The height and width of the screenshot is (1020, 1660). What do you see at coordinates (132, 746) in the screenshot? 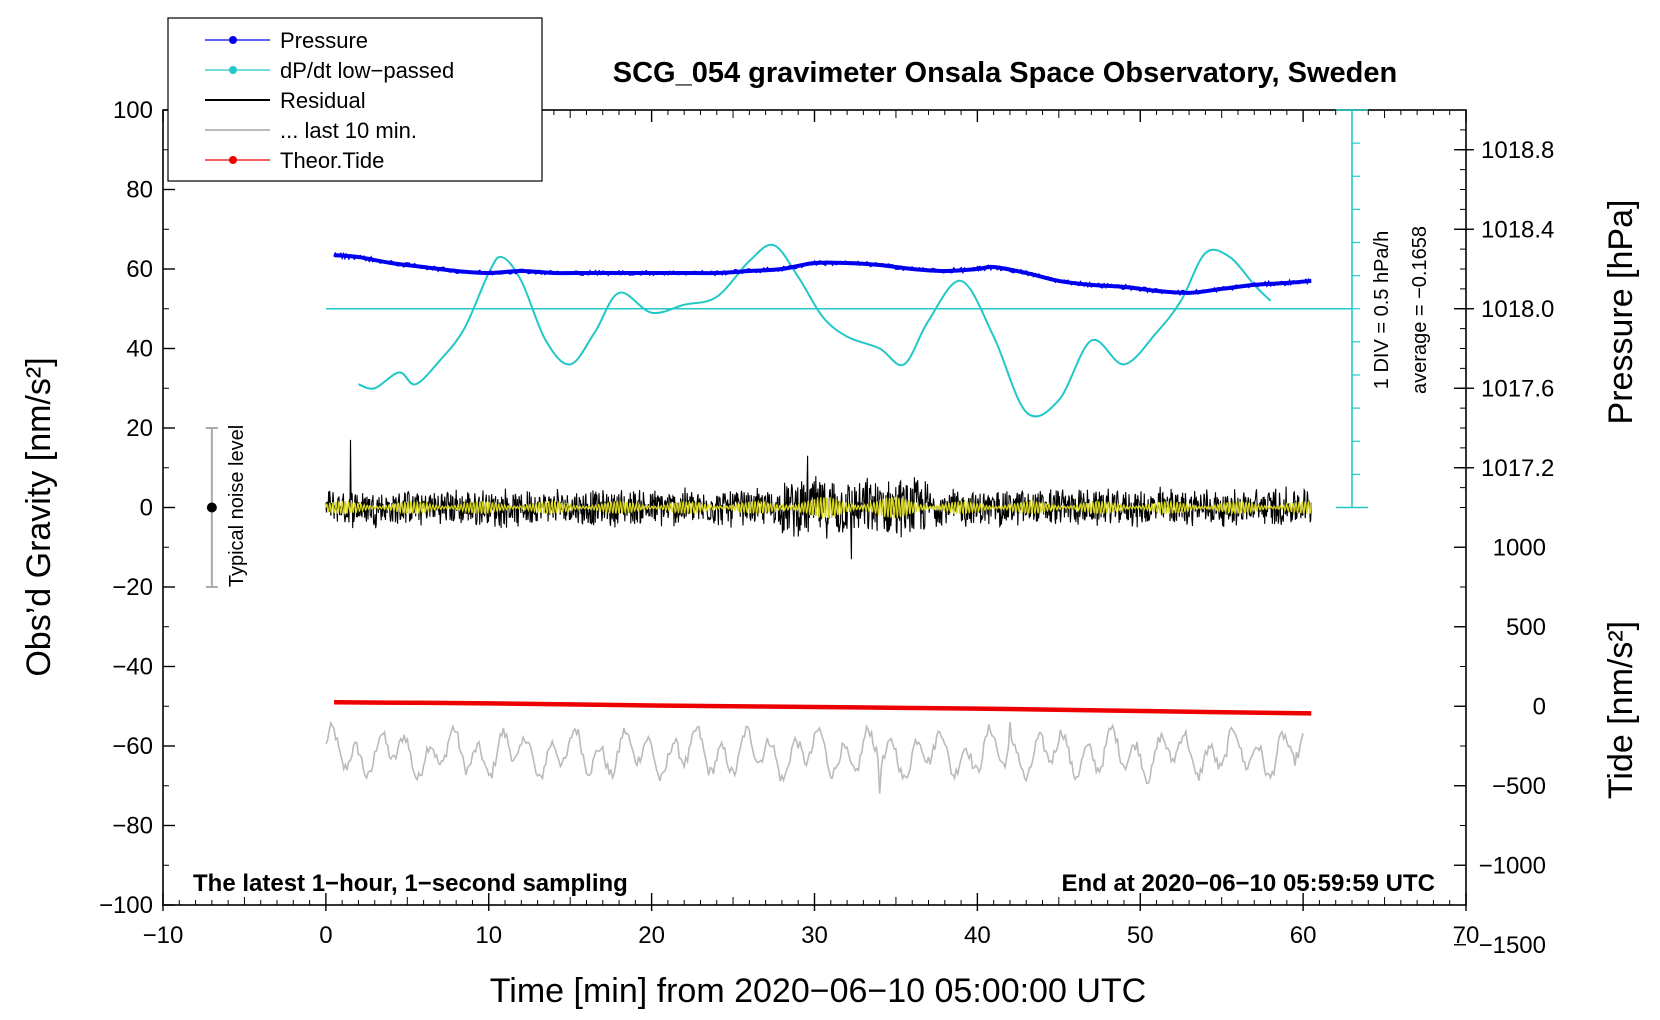
I see `y-tick-label: −60` at bounding box center [132, 746].